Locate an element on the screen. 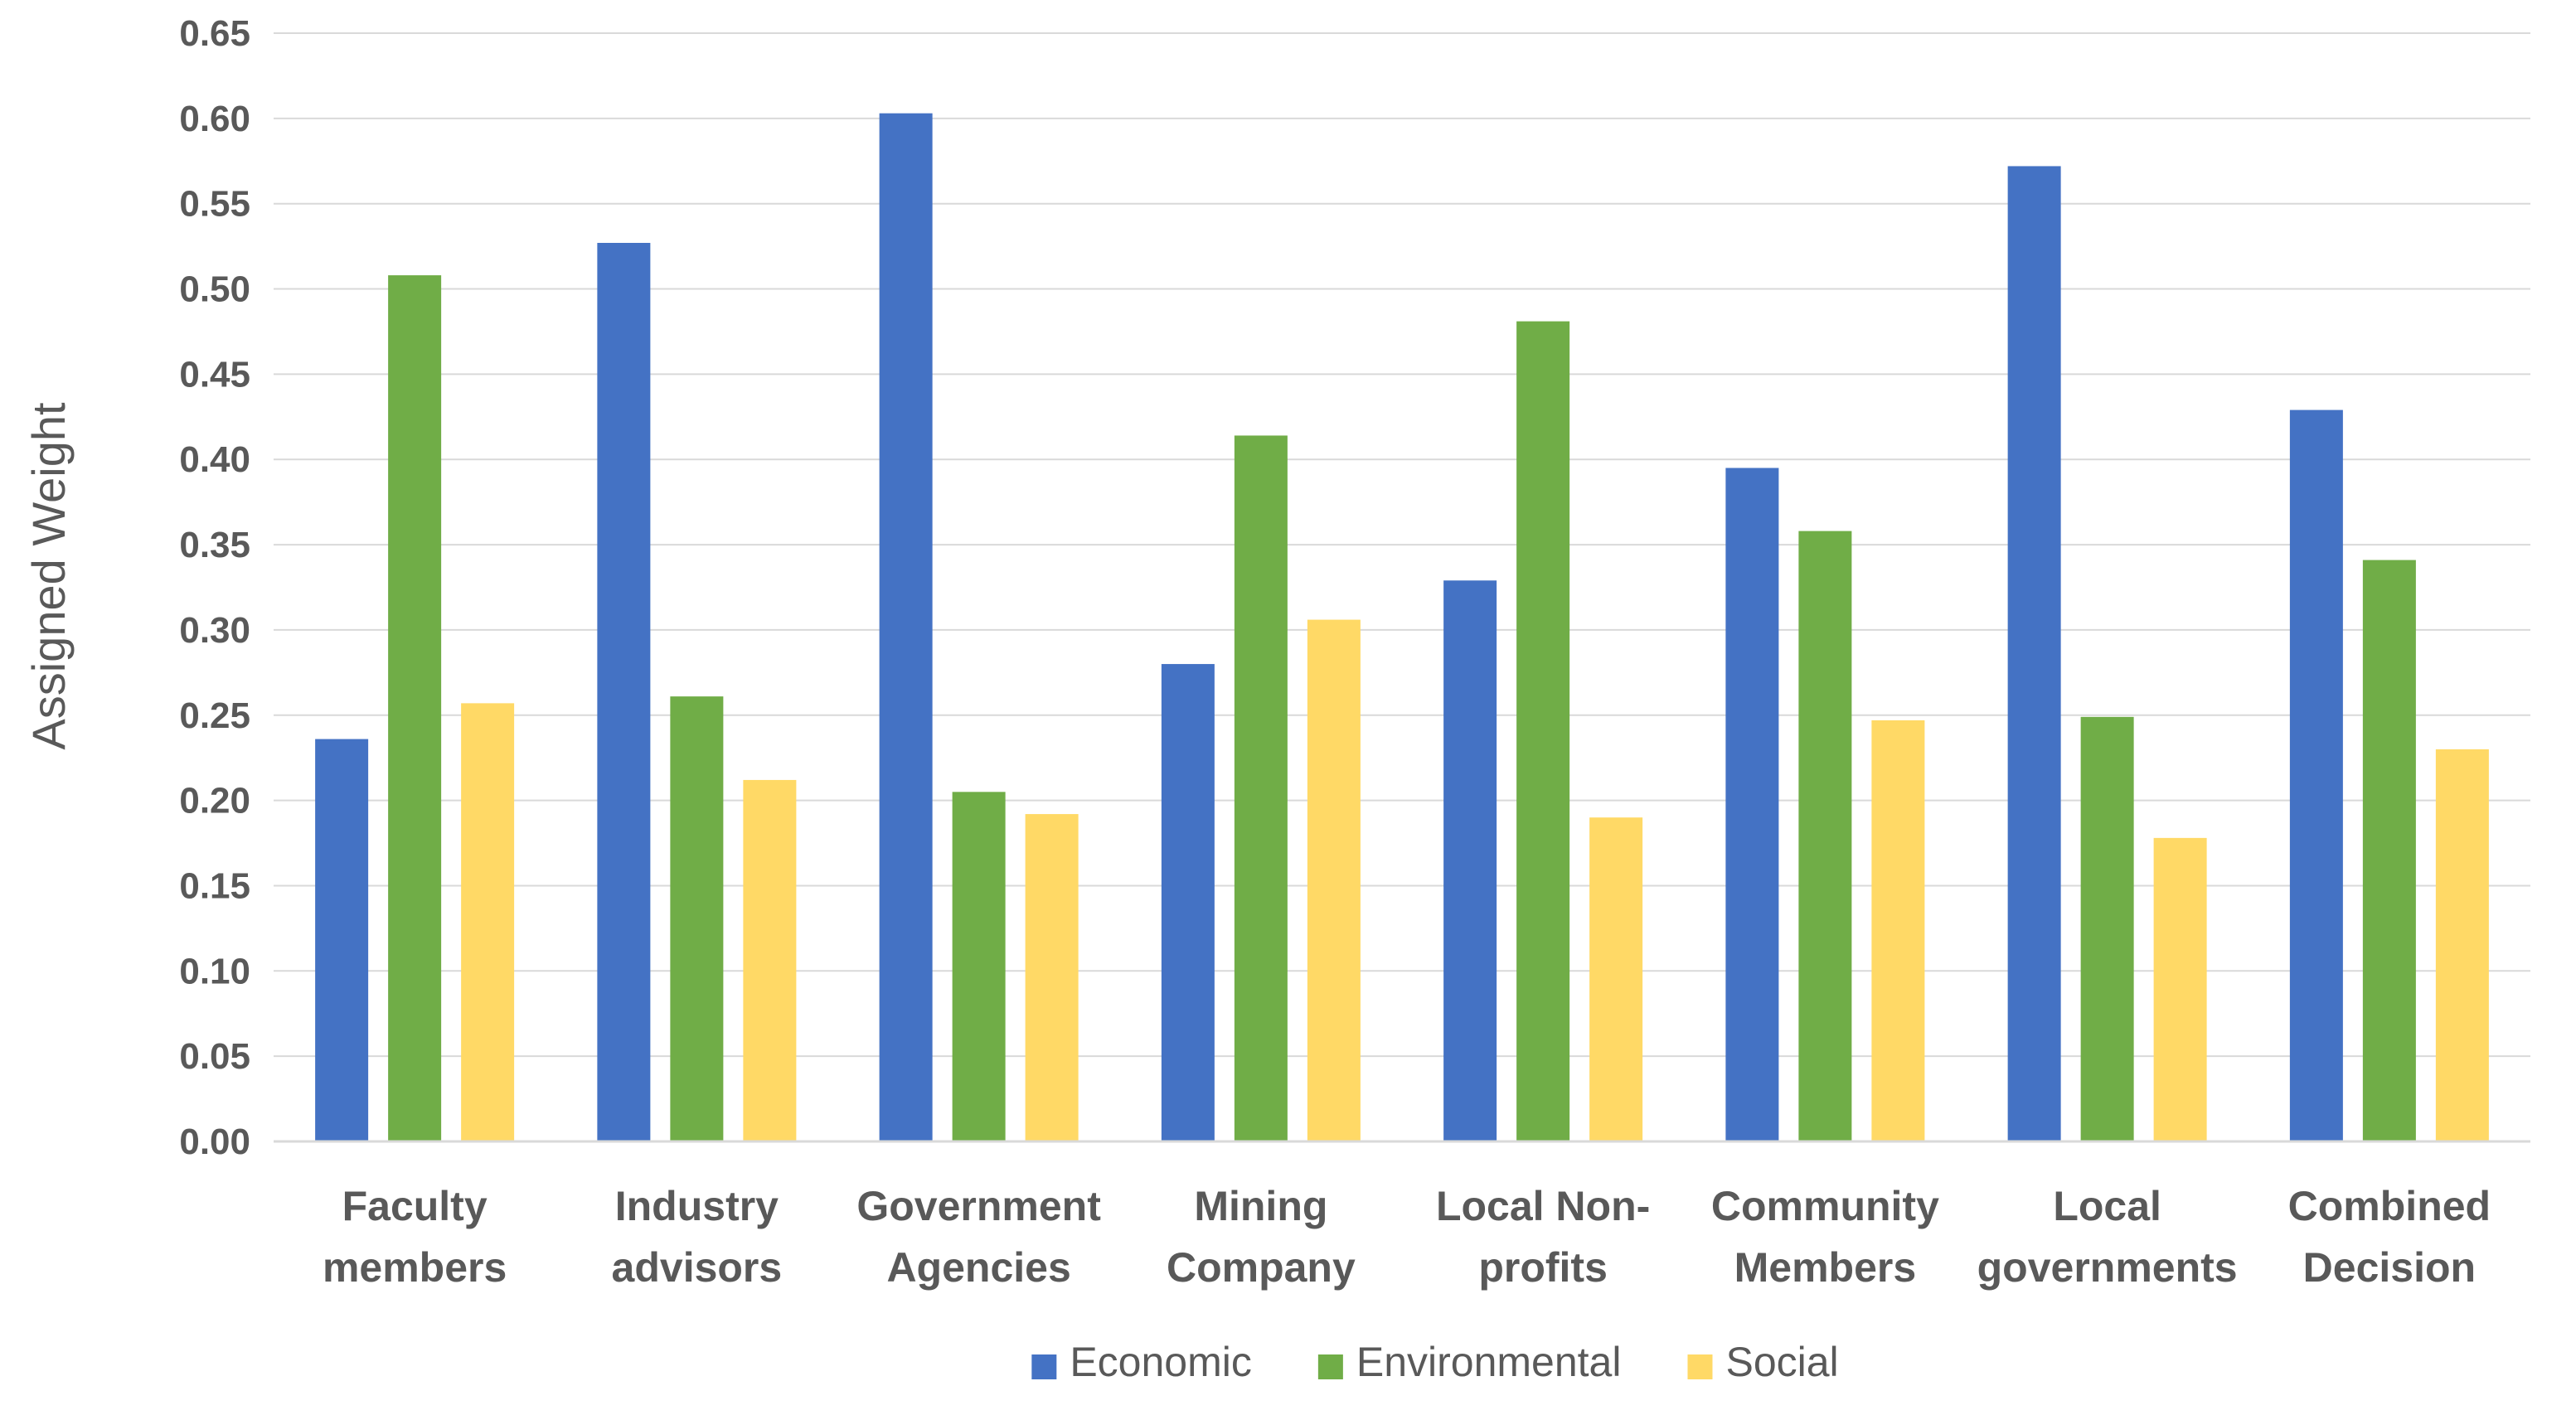 This screenshot has width=2576, height=1415. x-tick-label: Members is located at coordinates (1825, 1268).